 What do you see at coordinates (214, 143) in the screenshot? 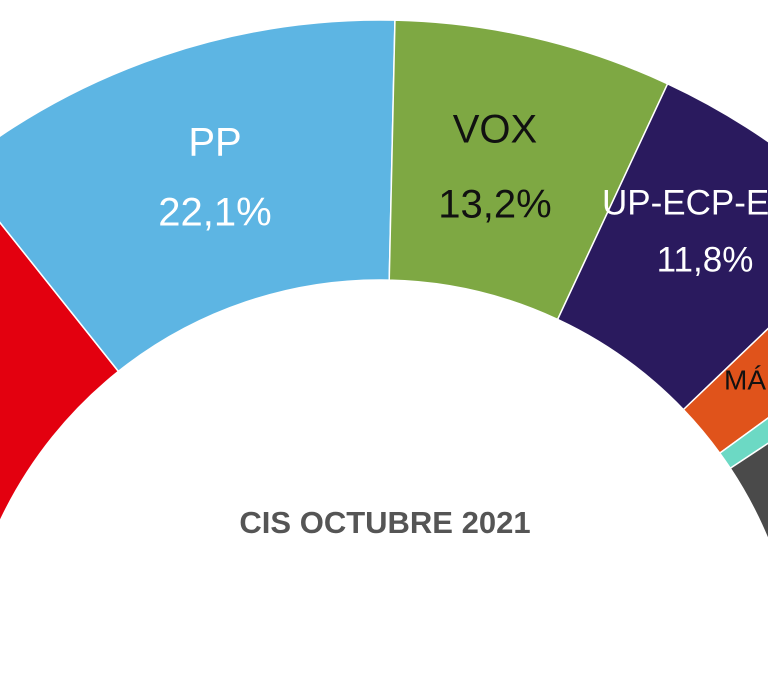
I see `segment-label: PP` at bounding box center [214, 143].